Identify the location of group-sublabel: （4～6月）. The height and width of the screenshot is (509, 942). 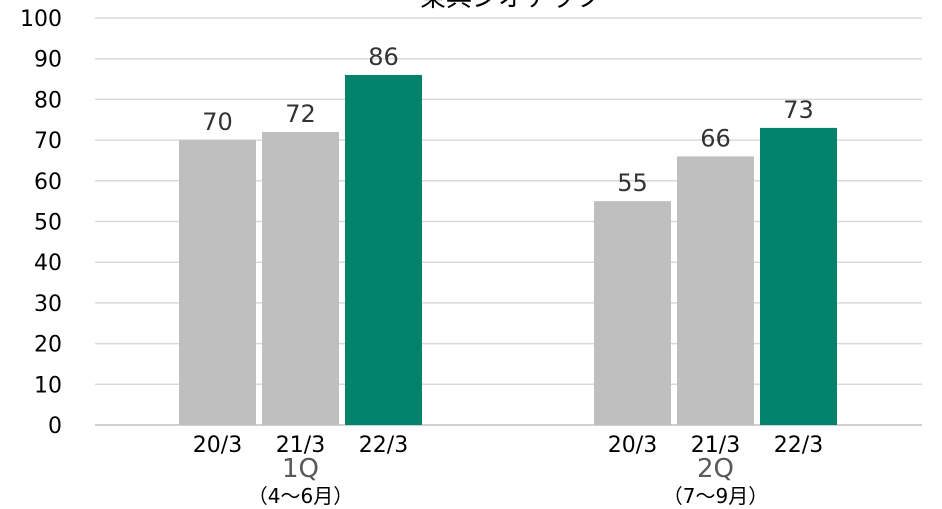
(300, 496).